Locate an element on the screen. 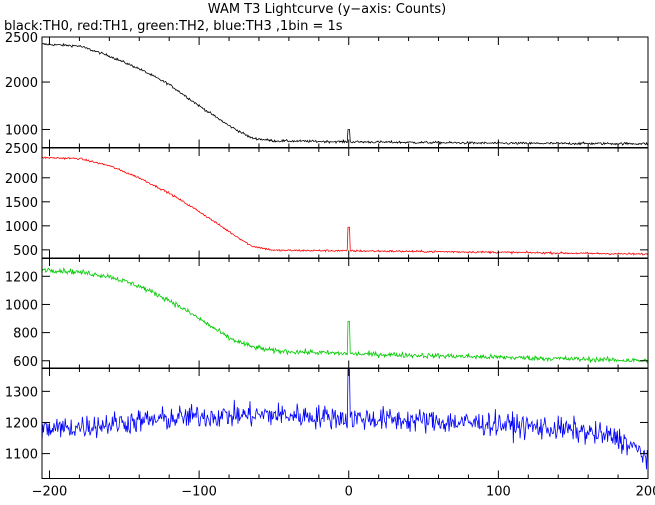 The width and height of the screenshot is (655, 505). x-tick-label: −200 is located at coordinates (50, 492).